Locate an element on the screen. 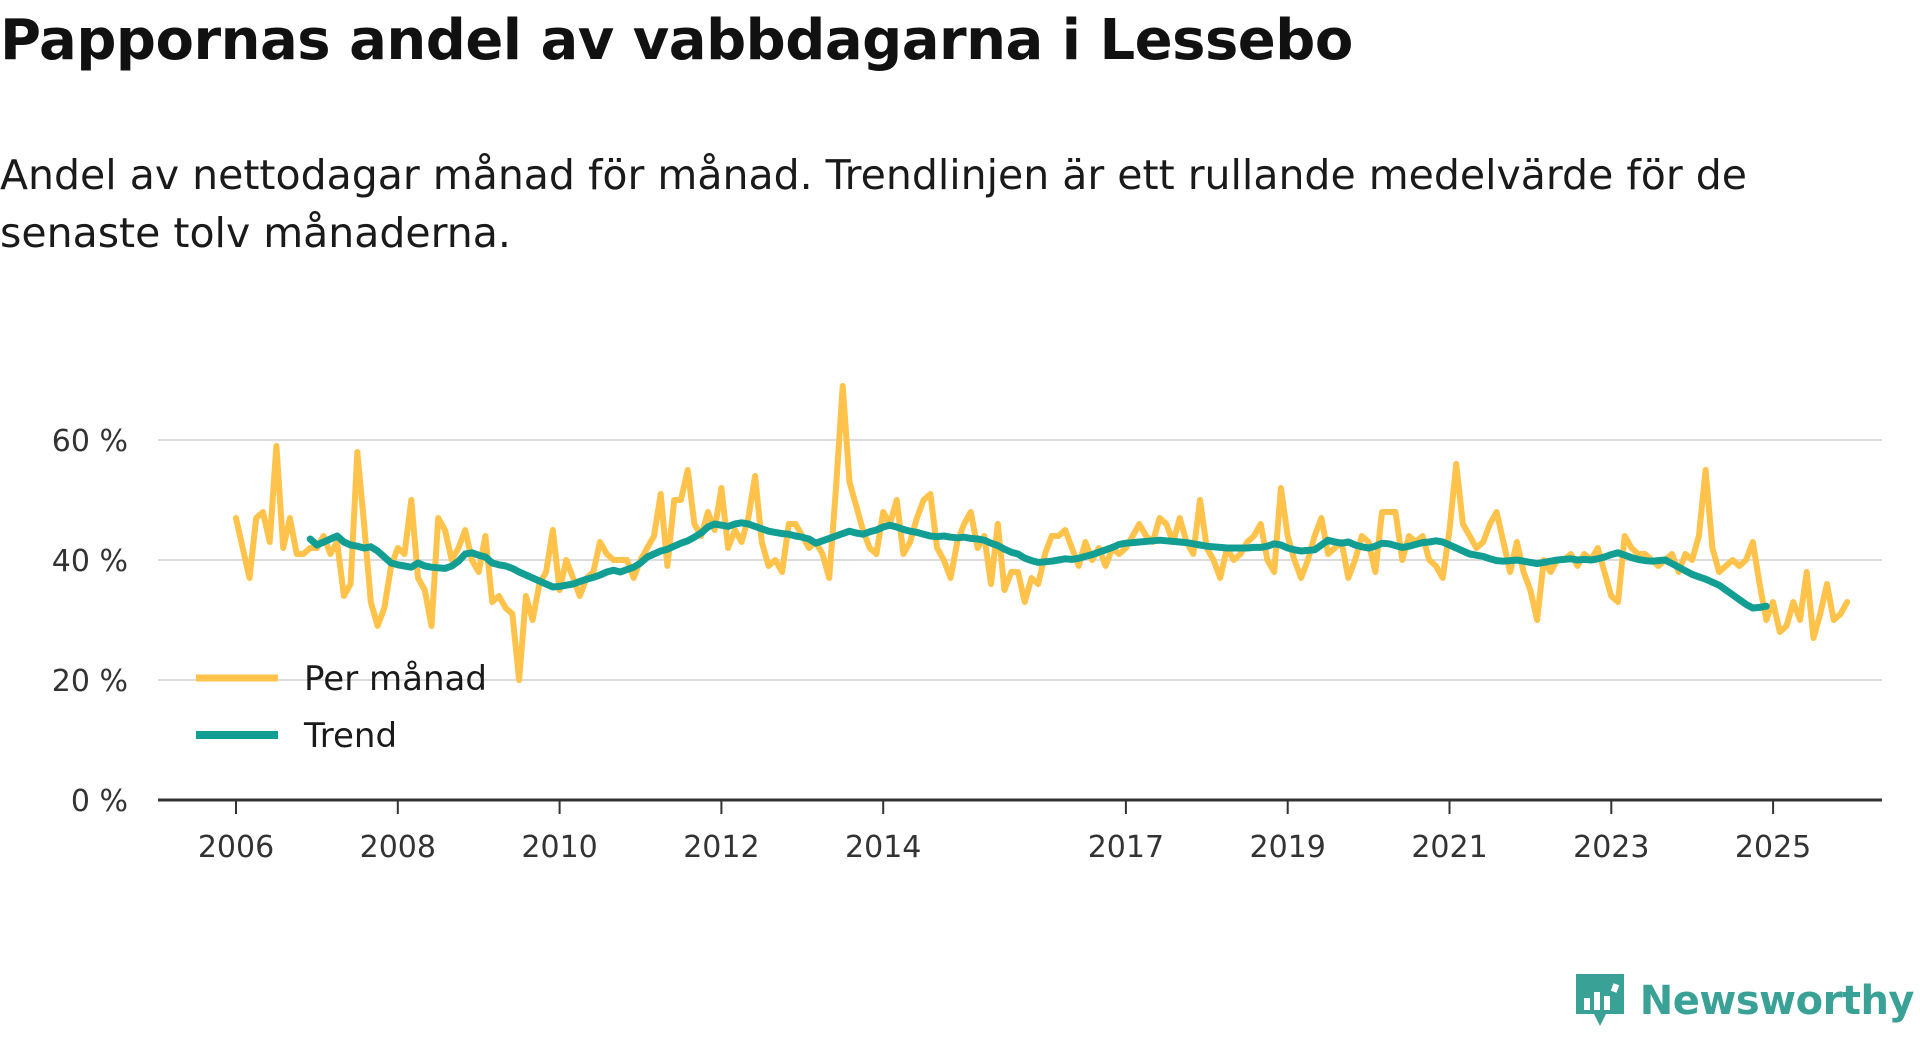  x-tick-label-2014: 2014 is located at coordinates (883, 847).